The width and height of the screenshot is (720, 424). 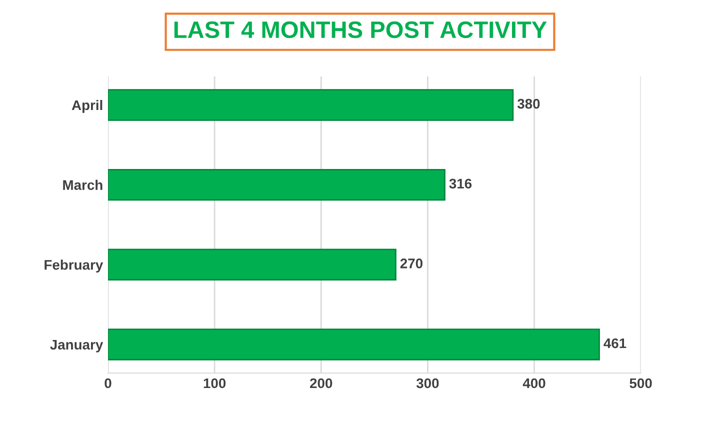 What do you see at coordinates (360, 29) in the screenshot?
I see `chart-title: LAST 4 MONTHS POST ACTIVITY` at bounding box center [360, 29].